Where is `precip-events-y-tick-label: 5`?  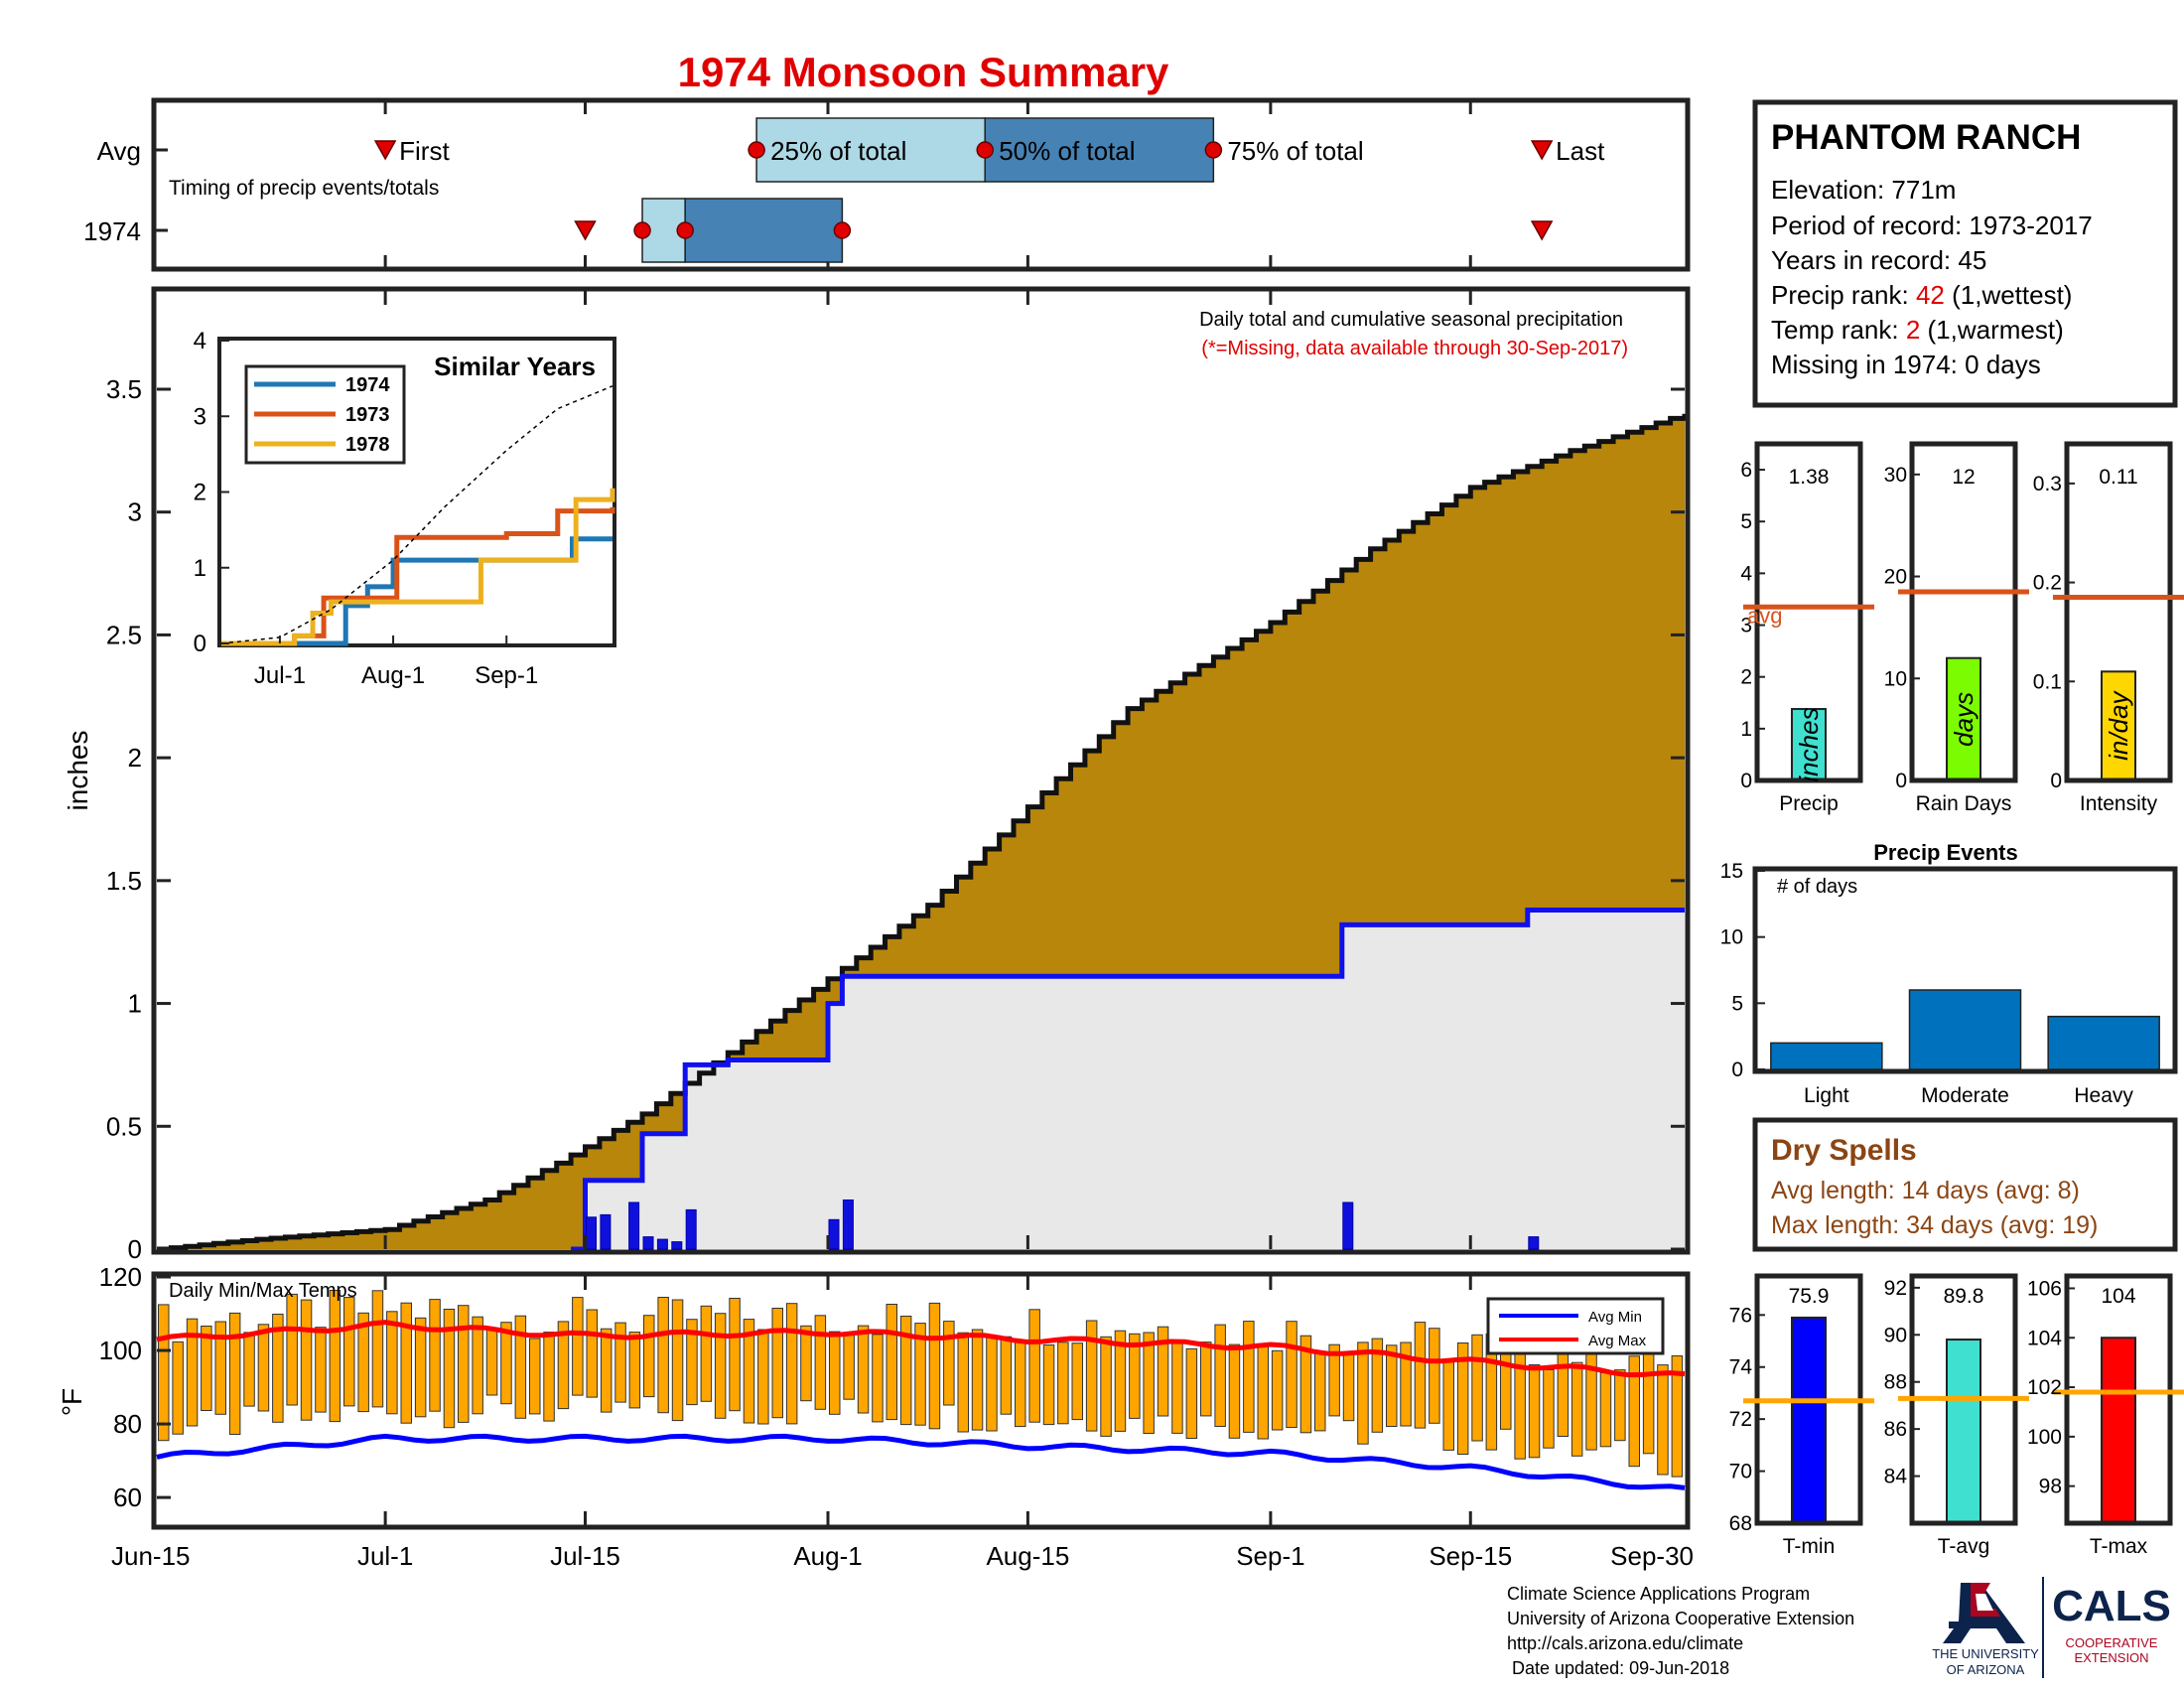
precip-events-y-tick-label: 5 is located at coordinates (1737, 1003).